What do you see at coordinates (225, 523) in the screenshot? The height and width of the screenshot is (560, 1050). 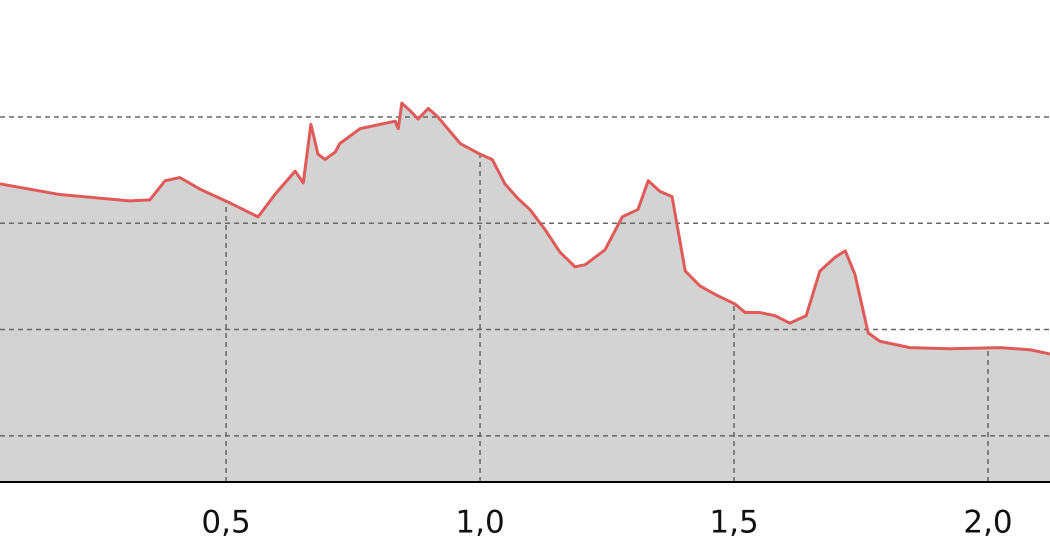 I see `x-tick-label: 0,5` at bounding box center [225, 523].